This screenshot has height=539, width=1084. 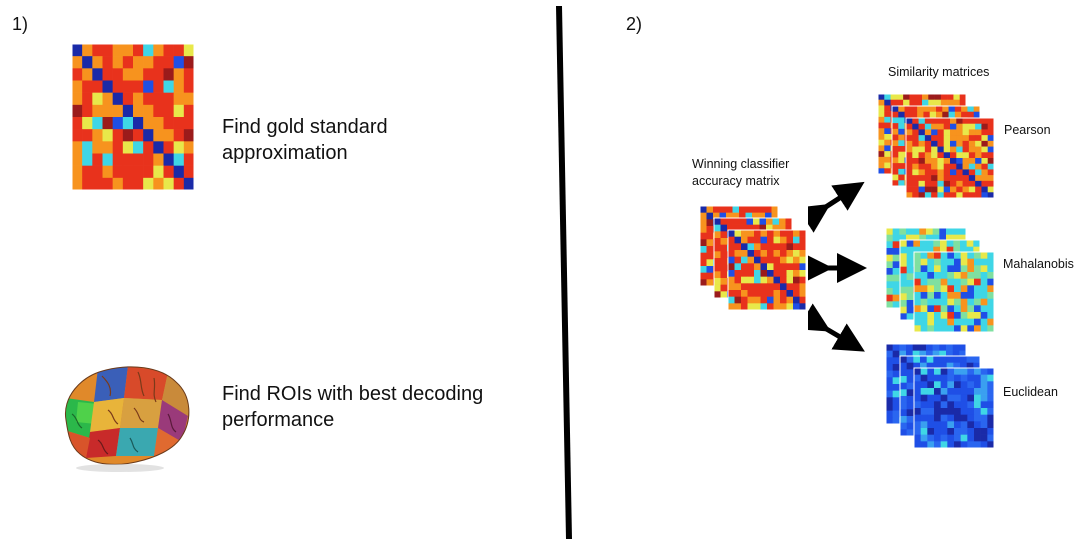 I want to click on mahalanobis-matrix-stack, so click(x=940, y=280).